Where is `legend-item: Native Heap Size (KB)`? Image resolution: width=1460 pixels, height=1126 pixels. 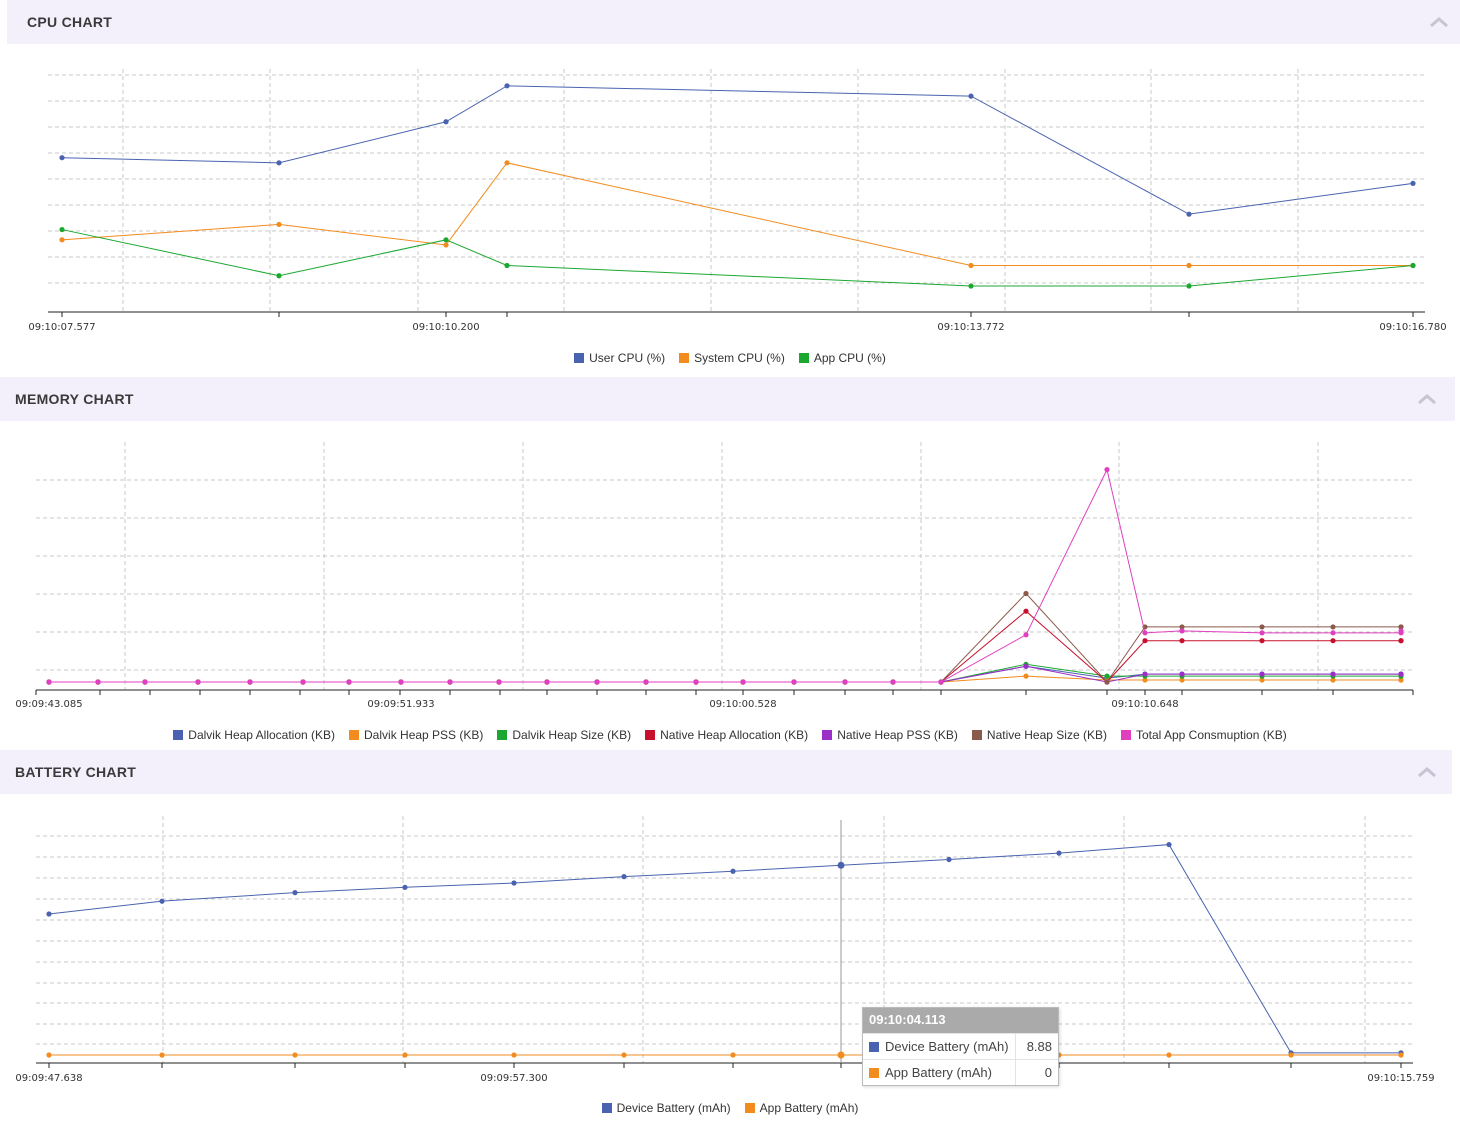
legend-item: Native Heap Size (KB) is located at coordinates (1039, 735).